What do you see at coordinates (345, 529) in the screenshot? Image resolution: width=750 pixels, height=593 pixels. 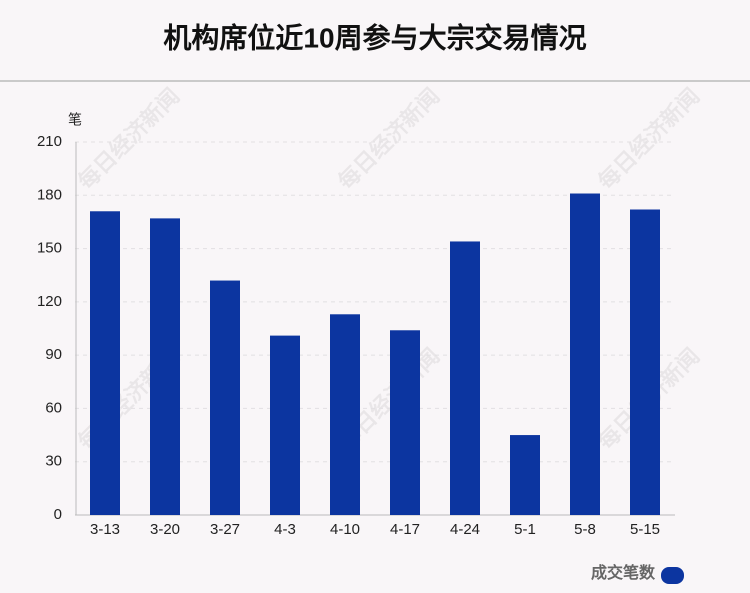 I see `x-tick-label: 4-10` at bounding box center [345, 529].